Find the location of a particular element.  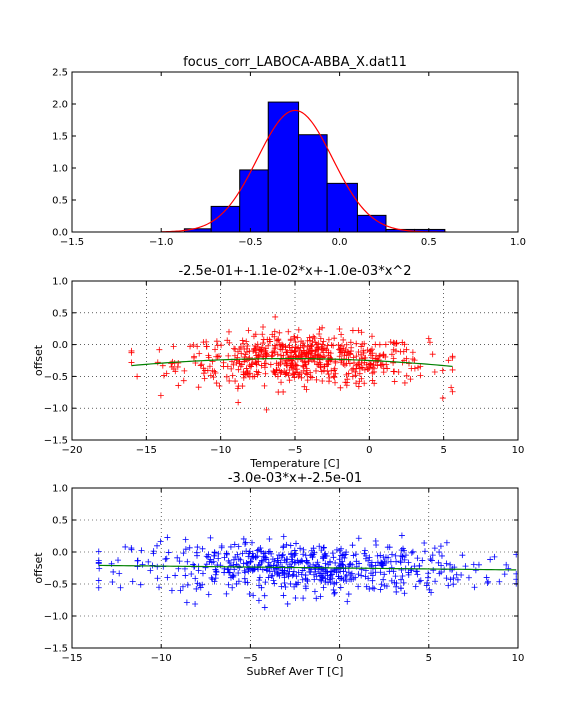

y-tick-label: 0.5 is located at coordinates (60, 521).